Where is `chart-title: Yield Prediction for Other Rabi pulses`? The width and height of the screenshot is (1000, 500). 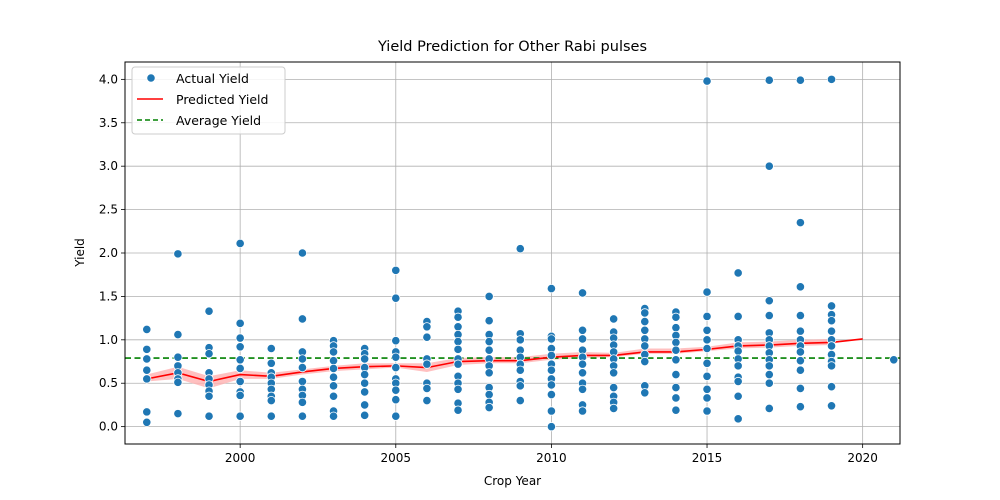 chart-title: Yield Prediction for Other Rabi pulses is located at coordinates (512, 47).